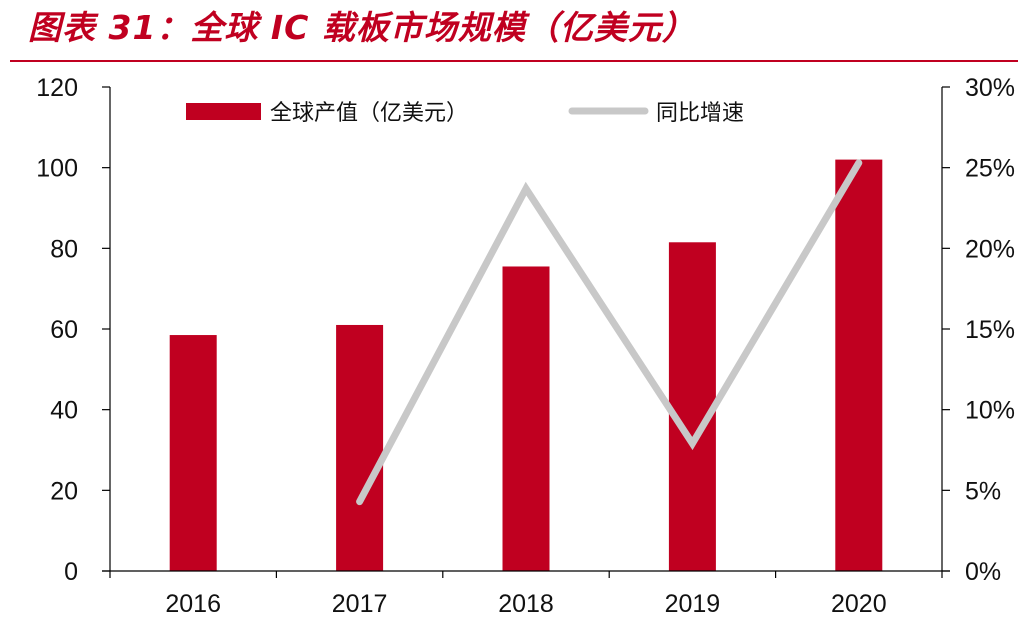  I want to click on x-tick-label: 2016, so click(193, 604).